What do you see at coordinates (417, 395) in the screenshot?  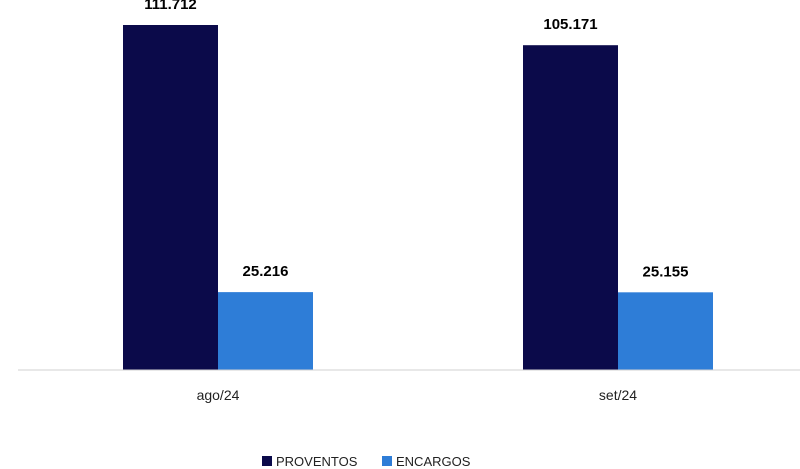 I see `x-tick-labels: ago/24 set/24` at bounding box center [417, 395].